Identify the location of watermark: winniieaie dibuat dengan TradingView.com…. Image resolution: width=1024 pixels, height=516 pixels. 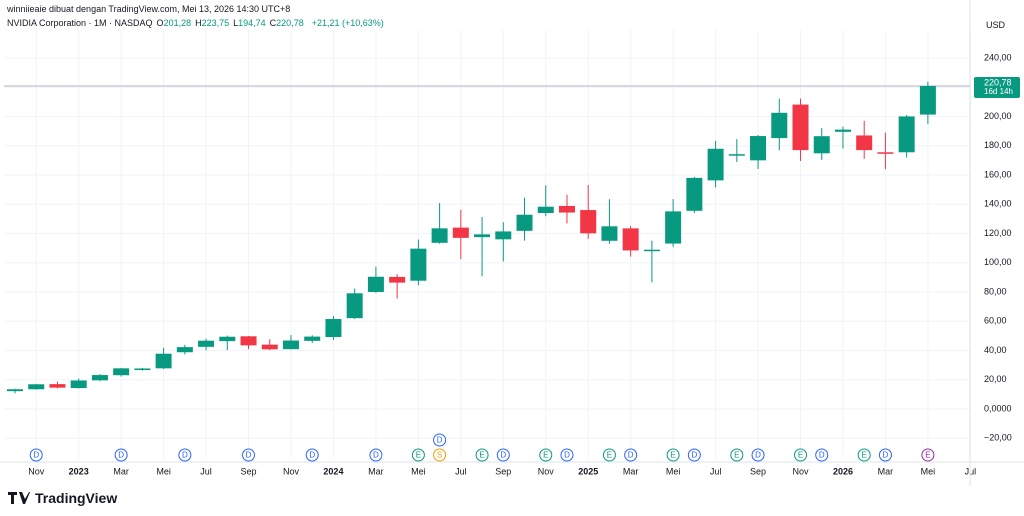
(149, 9).